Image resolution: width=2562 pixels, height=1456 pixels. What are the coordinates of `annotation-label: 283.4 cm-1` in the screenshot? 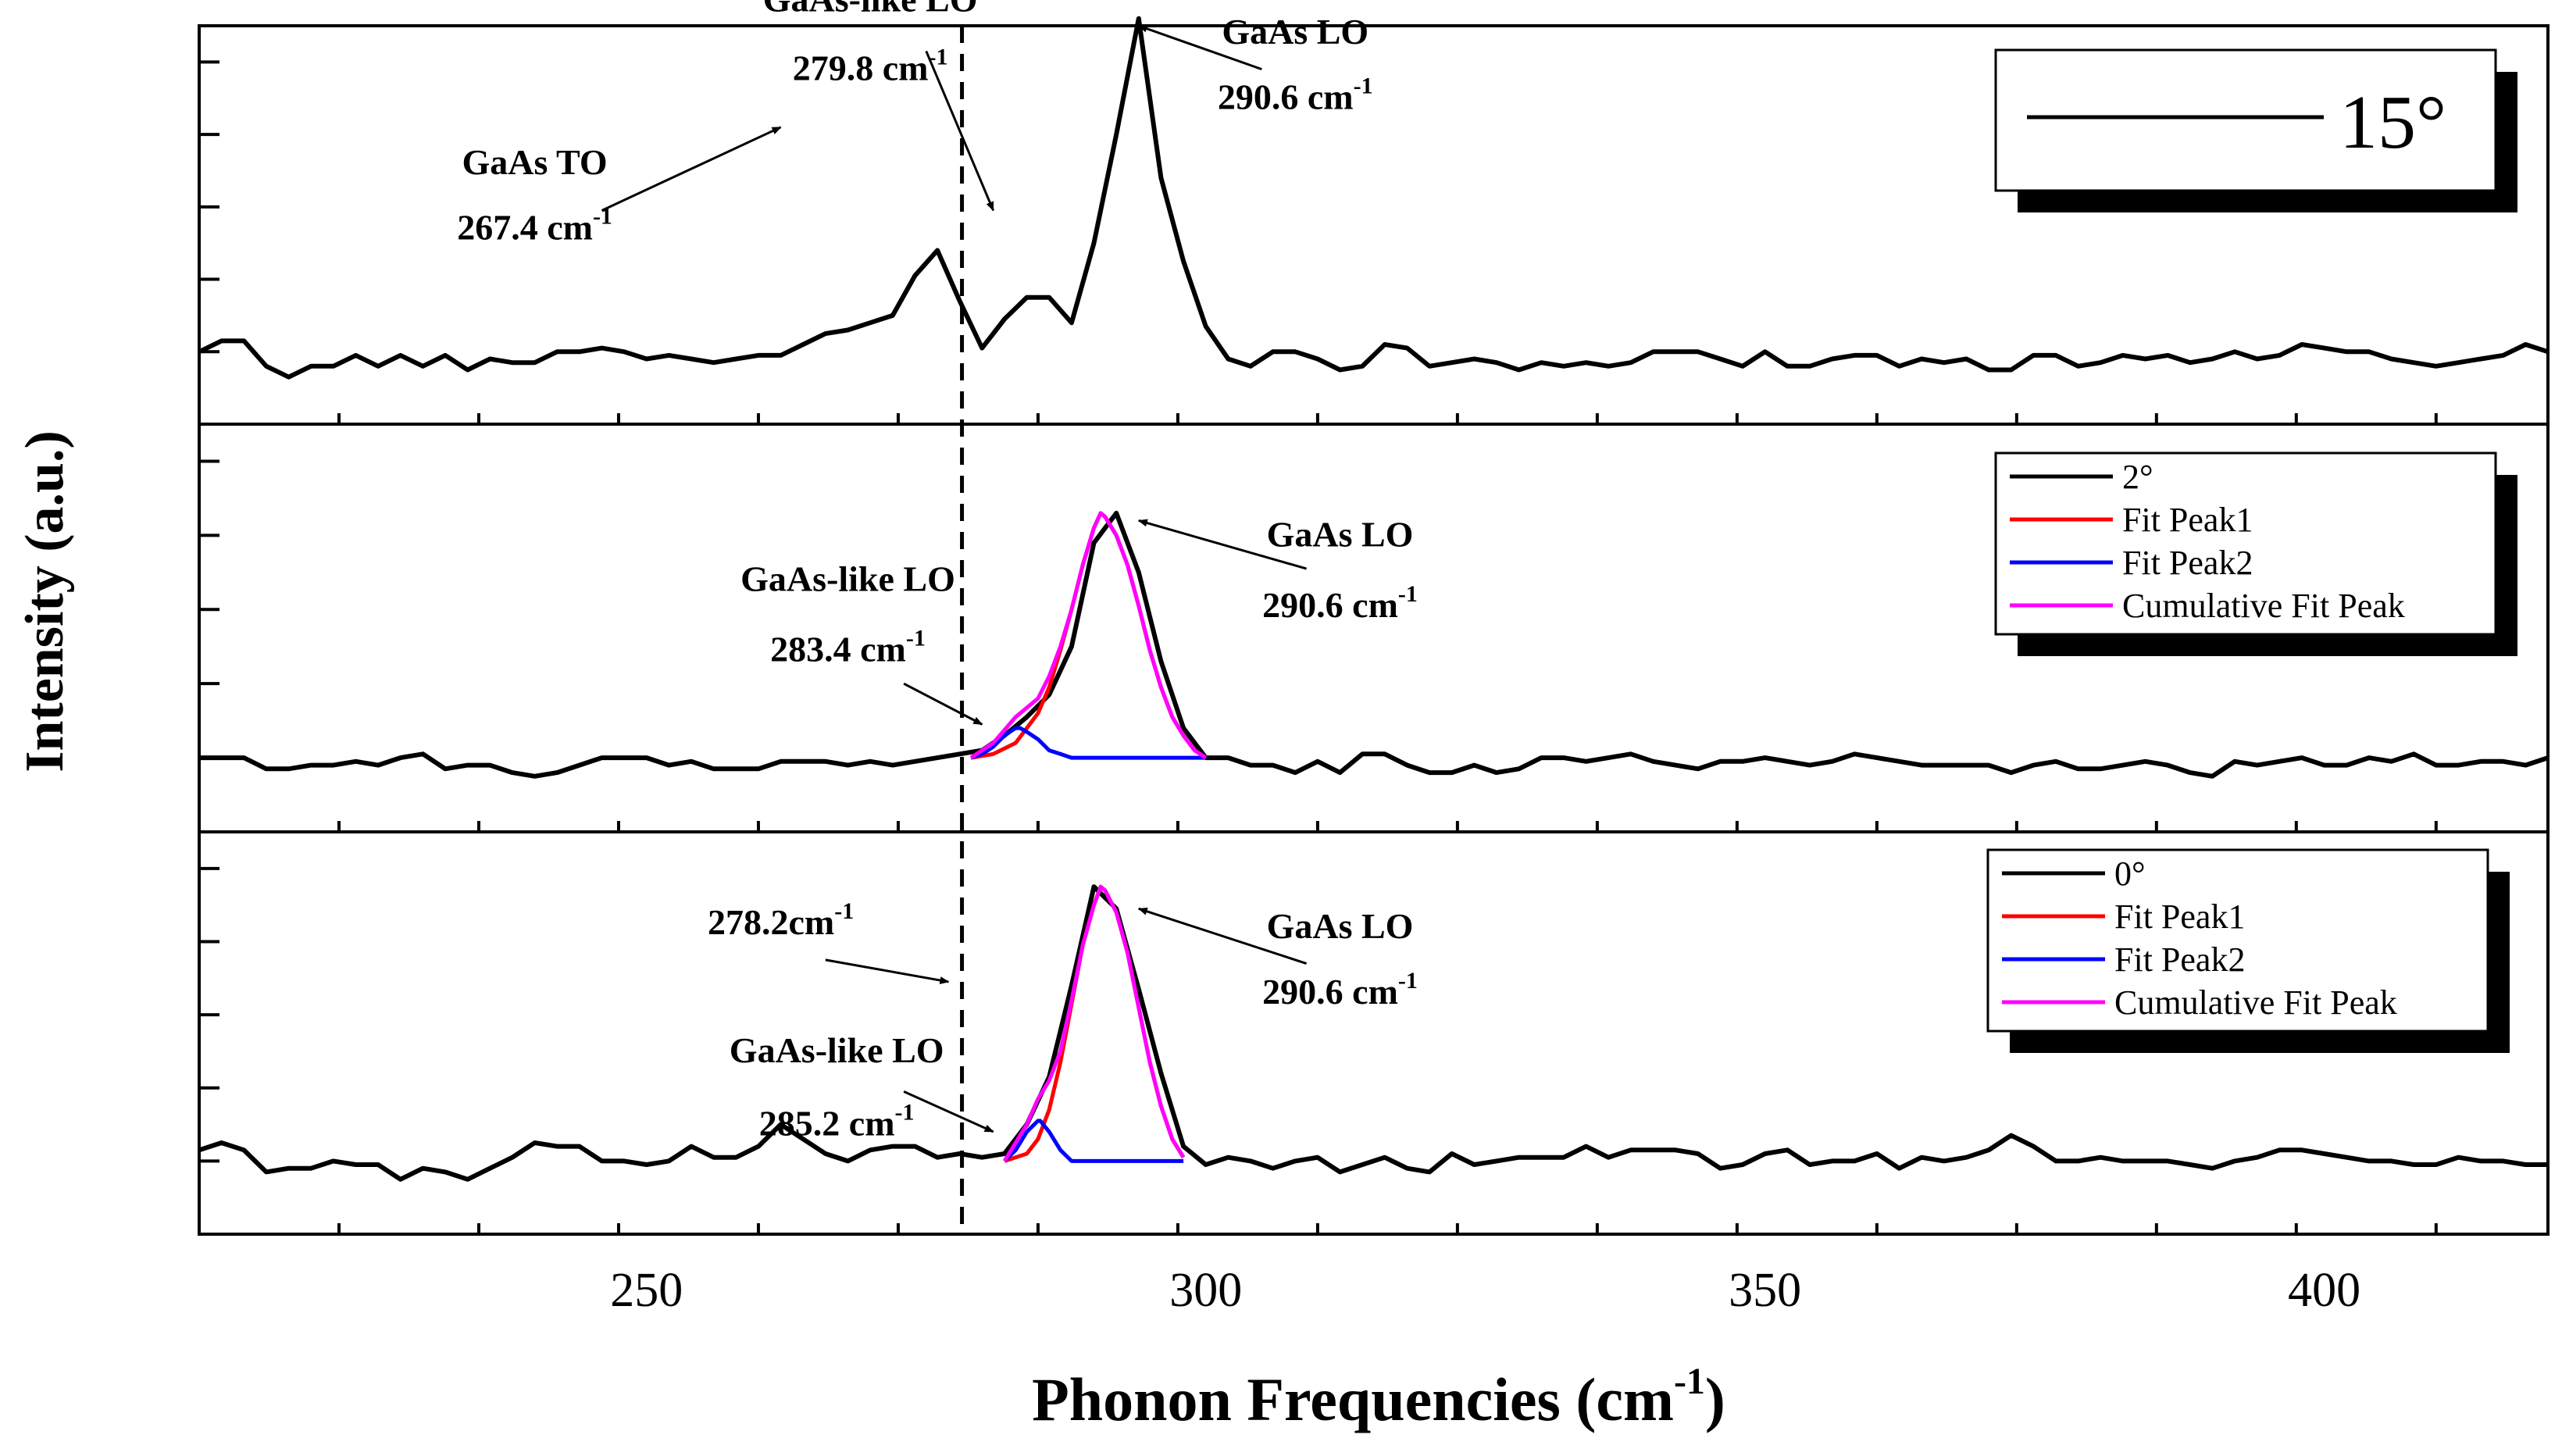 It's located at (848, 647).